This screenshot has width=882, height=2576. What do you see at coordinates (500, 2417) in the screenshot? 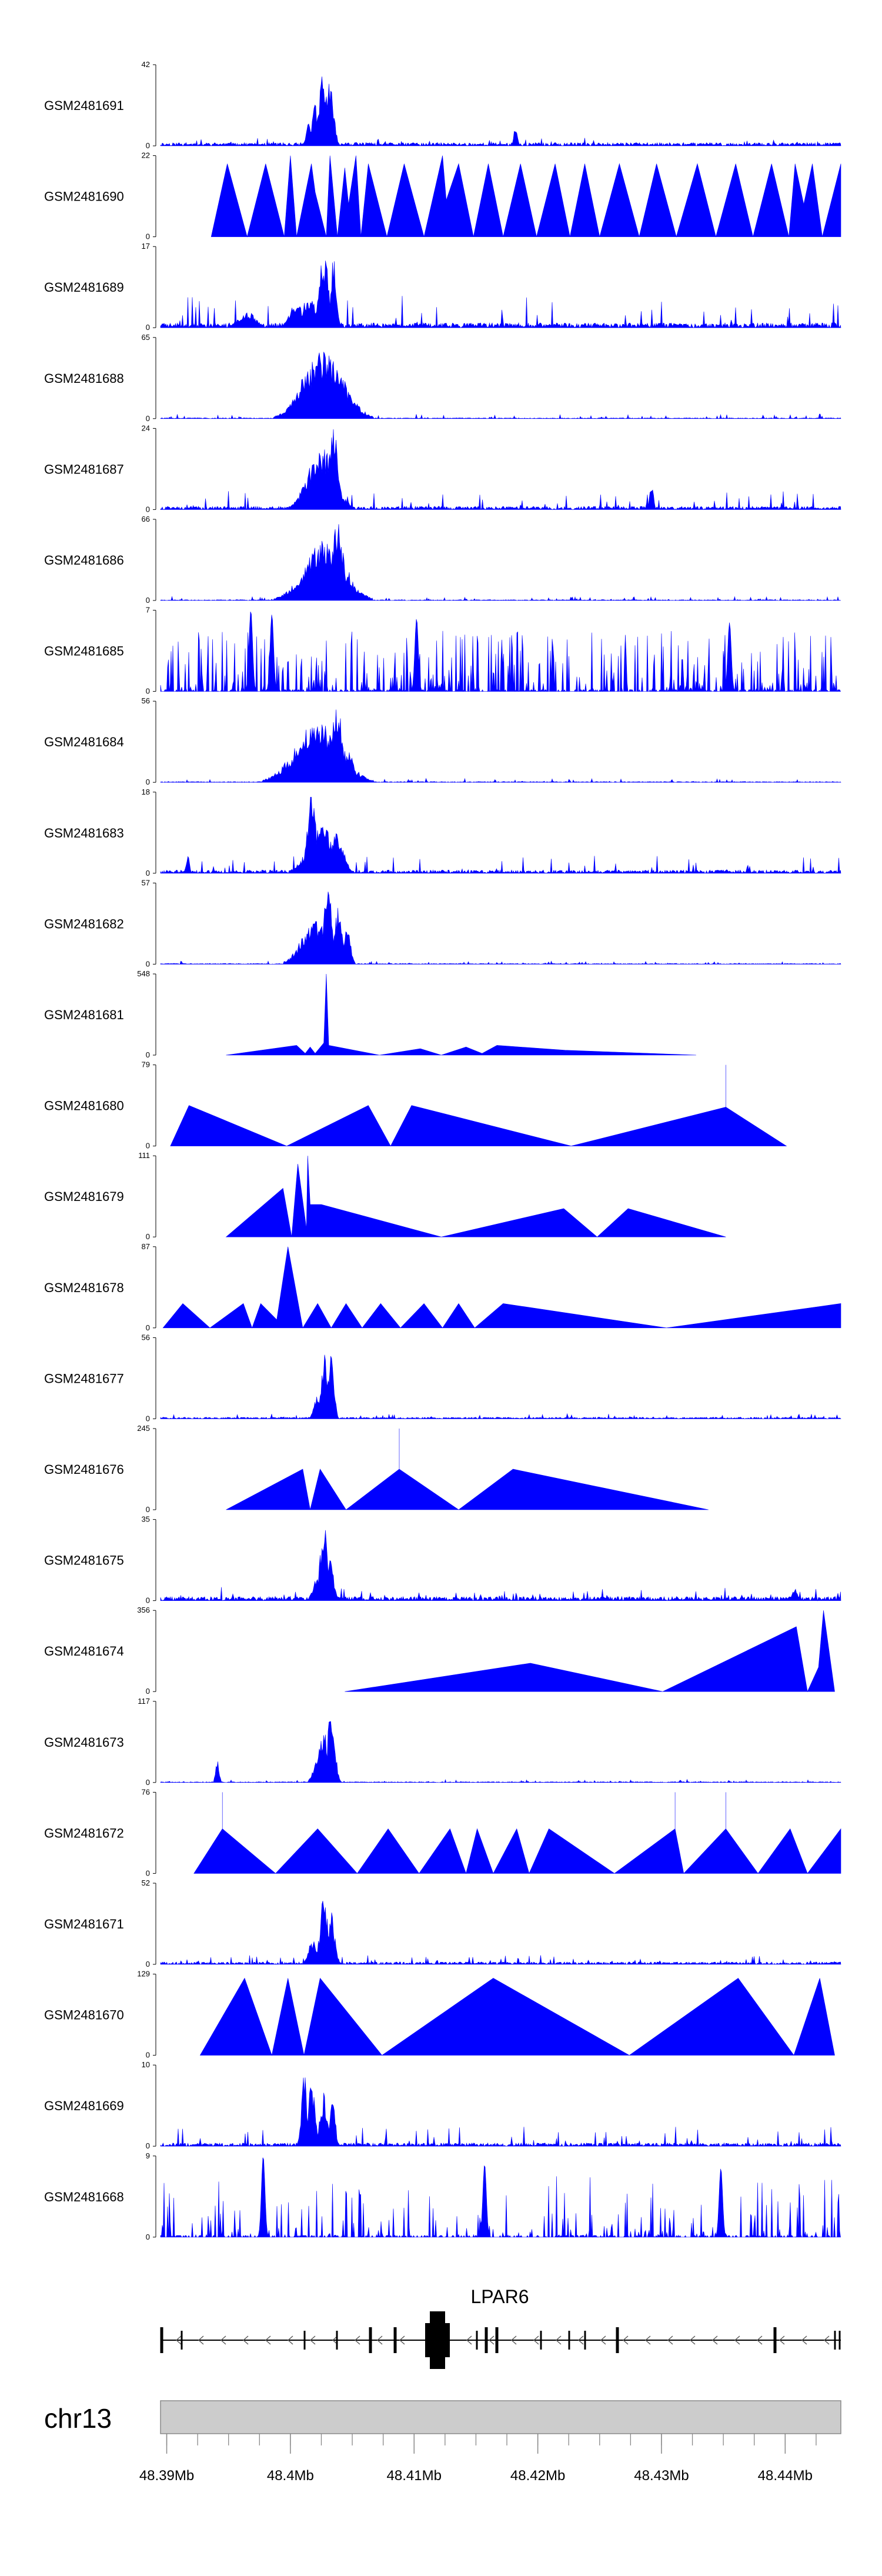
I see `chromosome-ideogram-bar` at bounding box center [500, 2417].